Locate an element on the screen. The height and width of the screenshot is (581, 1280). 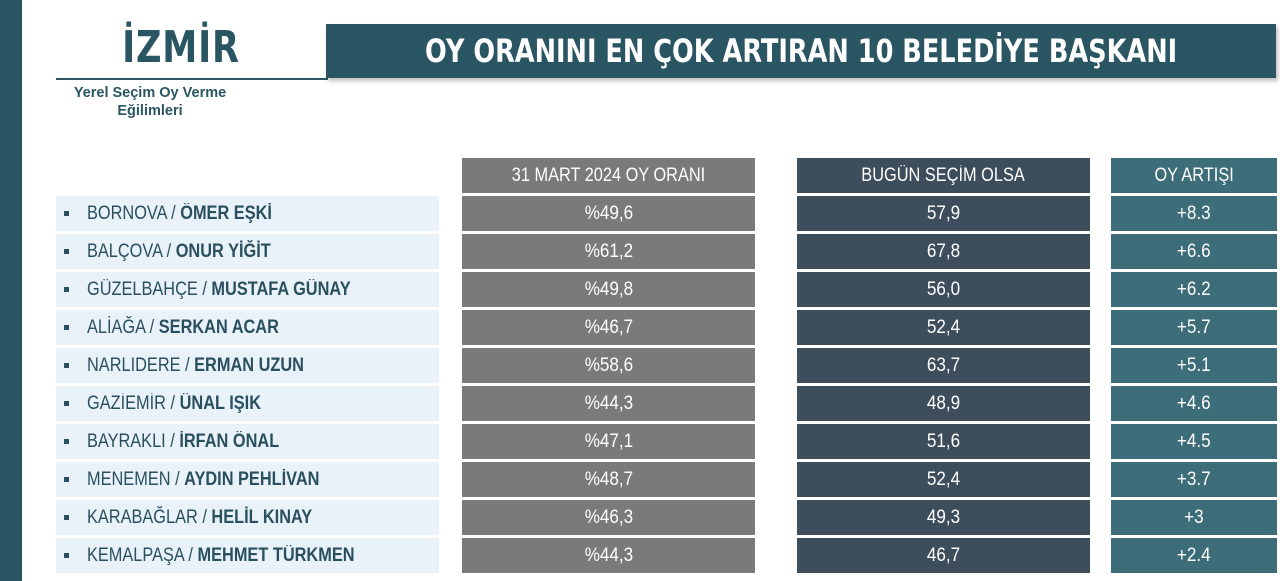
district-name: GAZİEMİR is located at coordinates (126, 403).